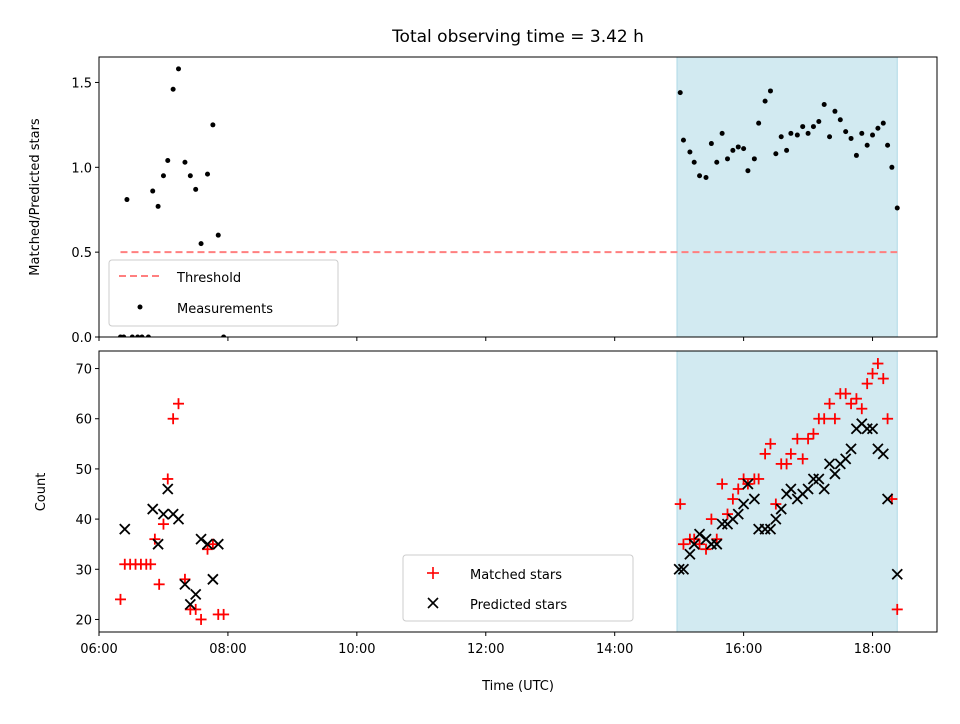 This screenshot has height=724, width=960. What do you see at coordinates (81, 83) in the screenshot?
I see `y-tick-label: 1.5` at bounding box center [81, 83].